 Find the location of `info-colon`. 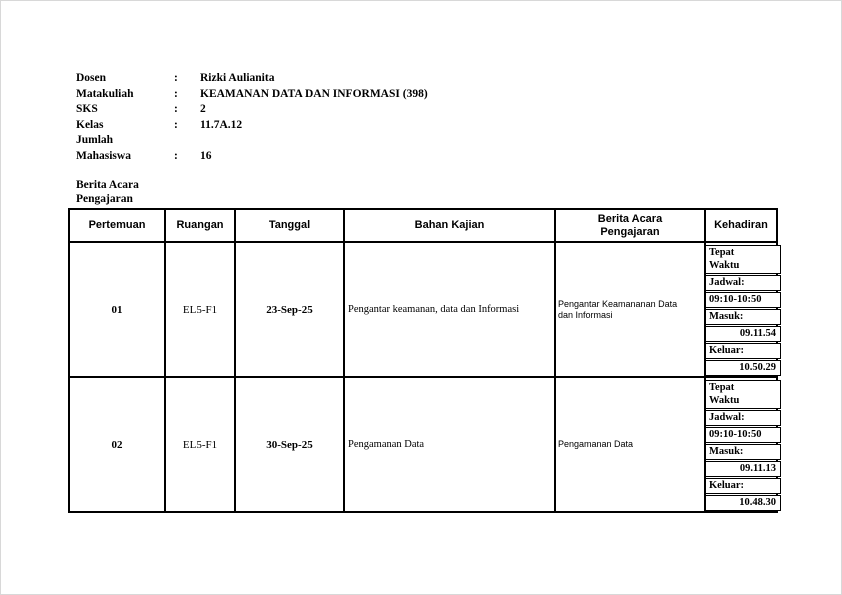

info-colon is located at coordinates (187, 141).